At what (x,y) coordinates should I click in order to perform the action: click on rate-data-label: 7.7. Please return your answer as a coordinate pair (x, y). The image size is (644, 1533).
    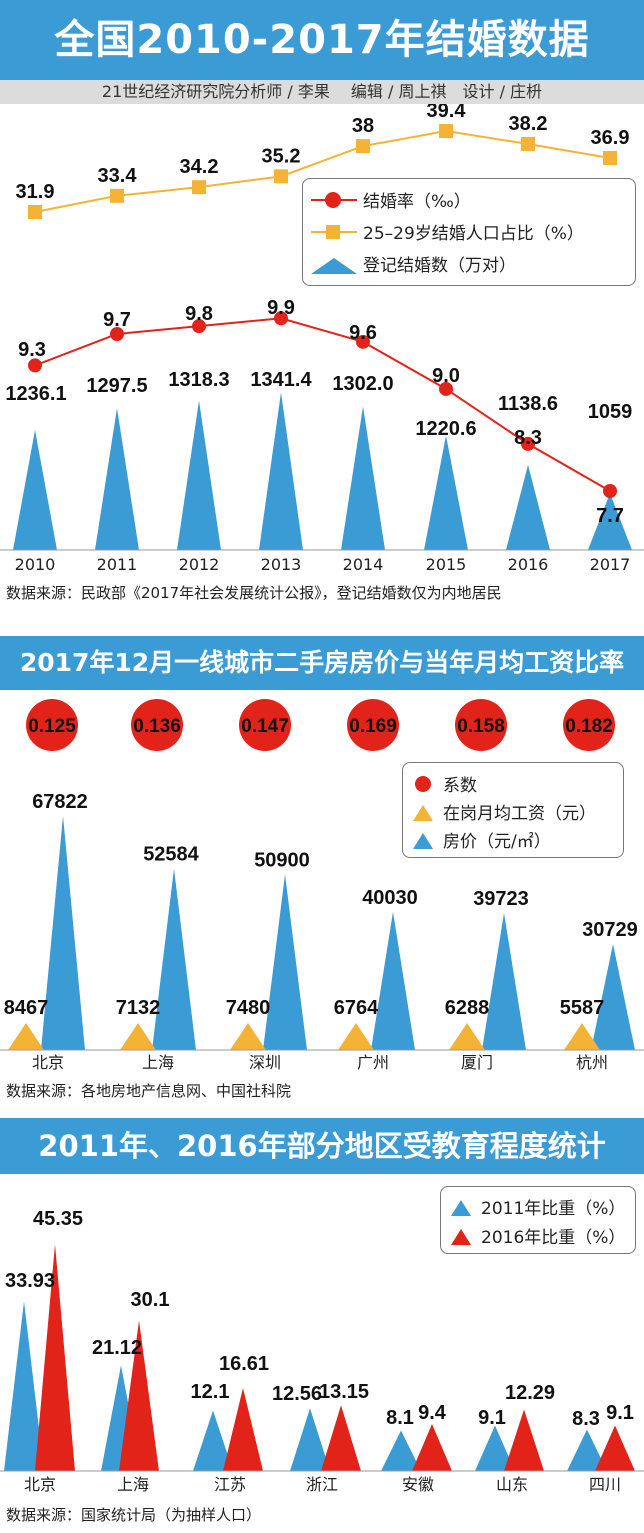
    Looking at the image, I should click on (610, 516).